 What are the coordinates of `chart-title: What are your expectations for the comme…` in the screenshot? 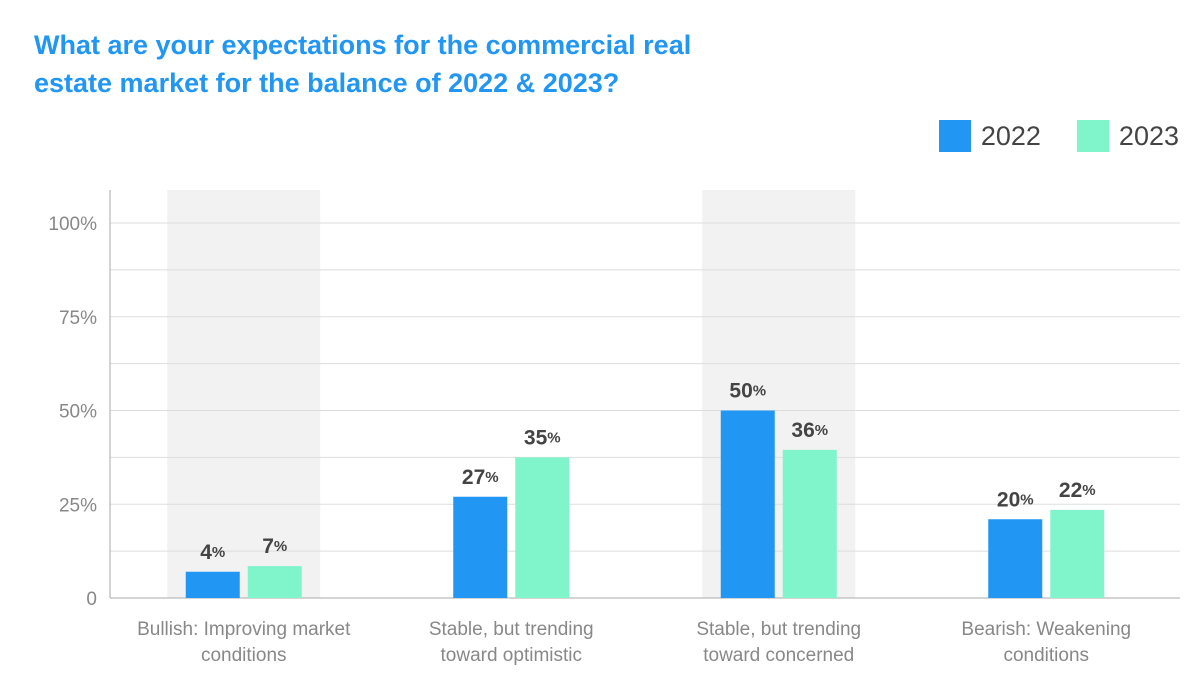 It's located at (414, 64).